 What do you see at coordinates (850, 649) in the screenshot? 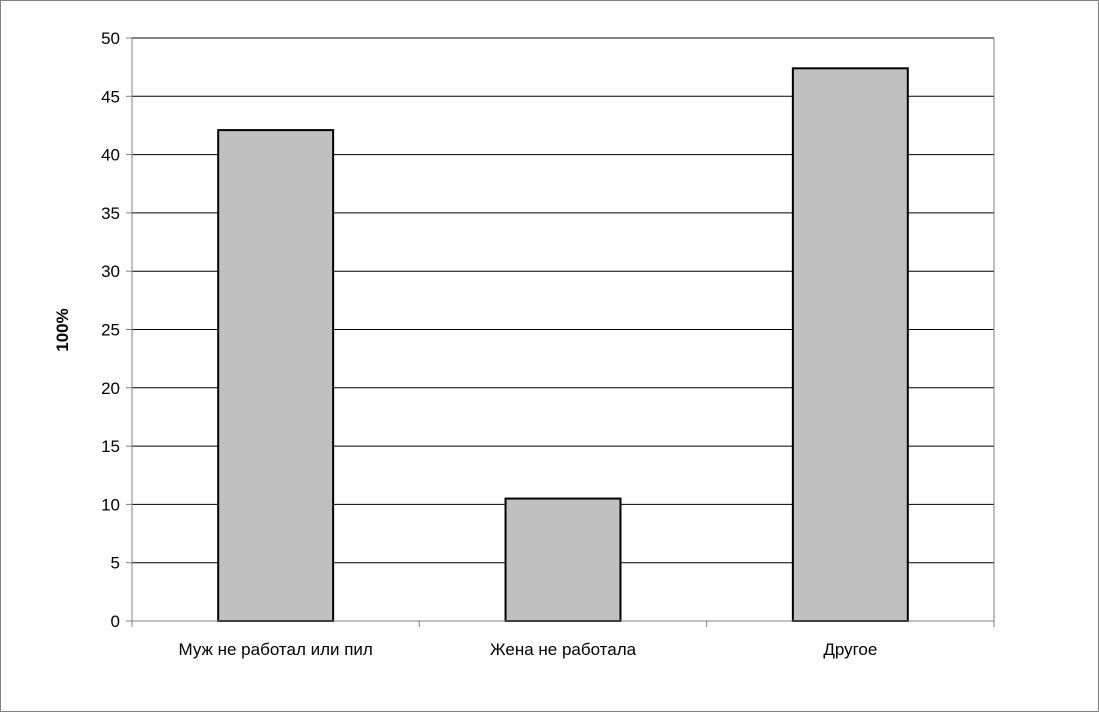
I see `x-tick-label: Другое` at bounding box center [850, 649].